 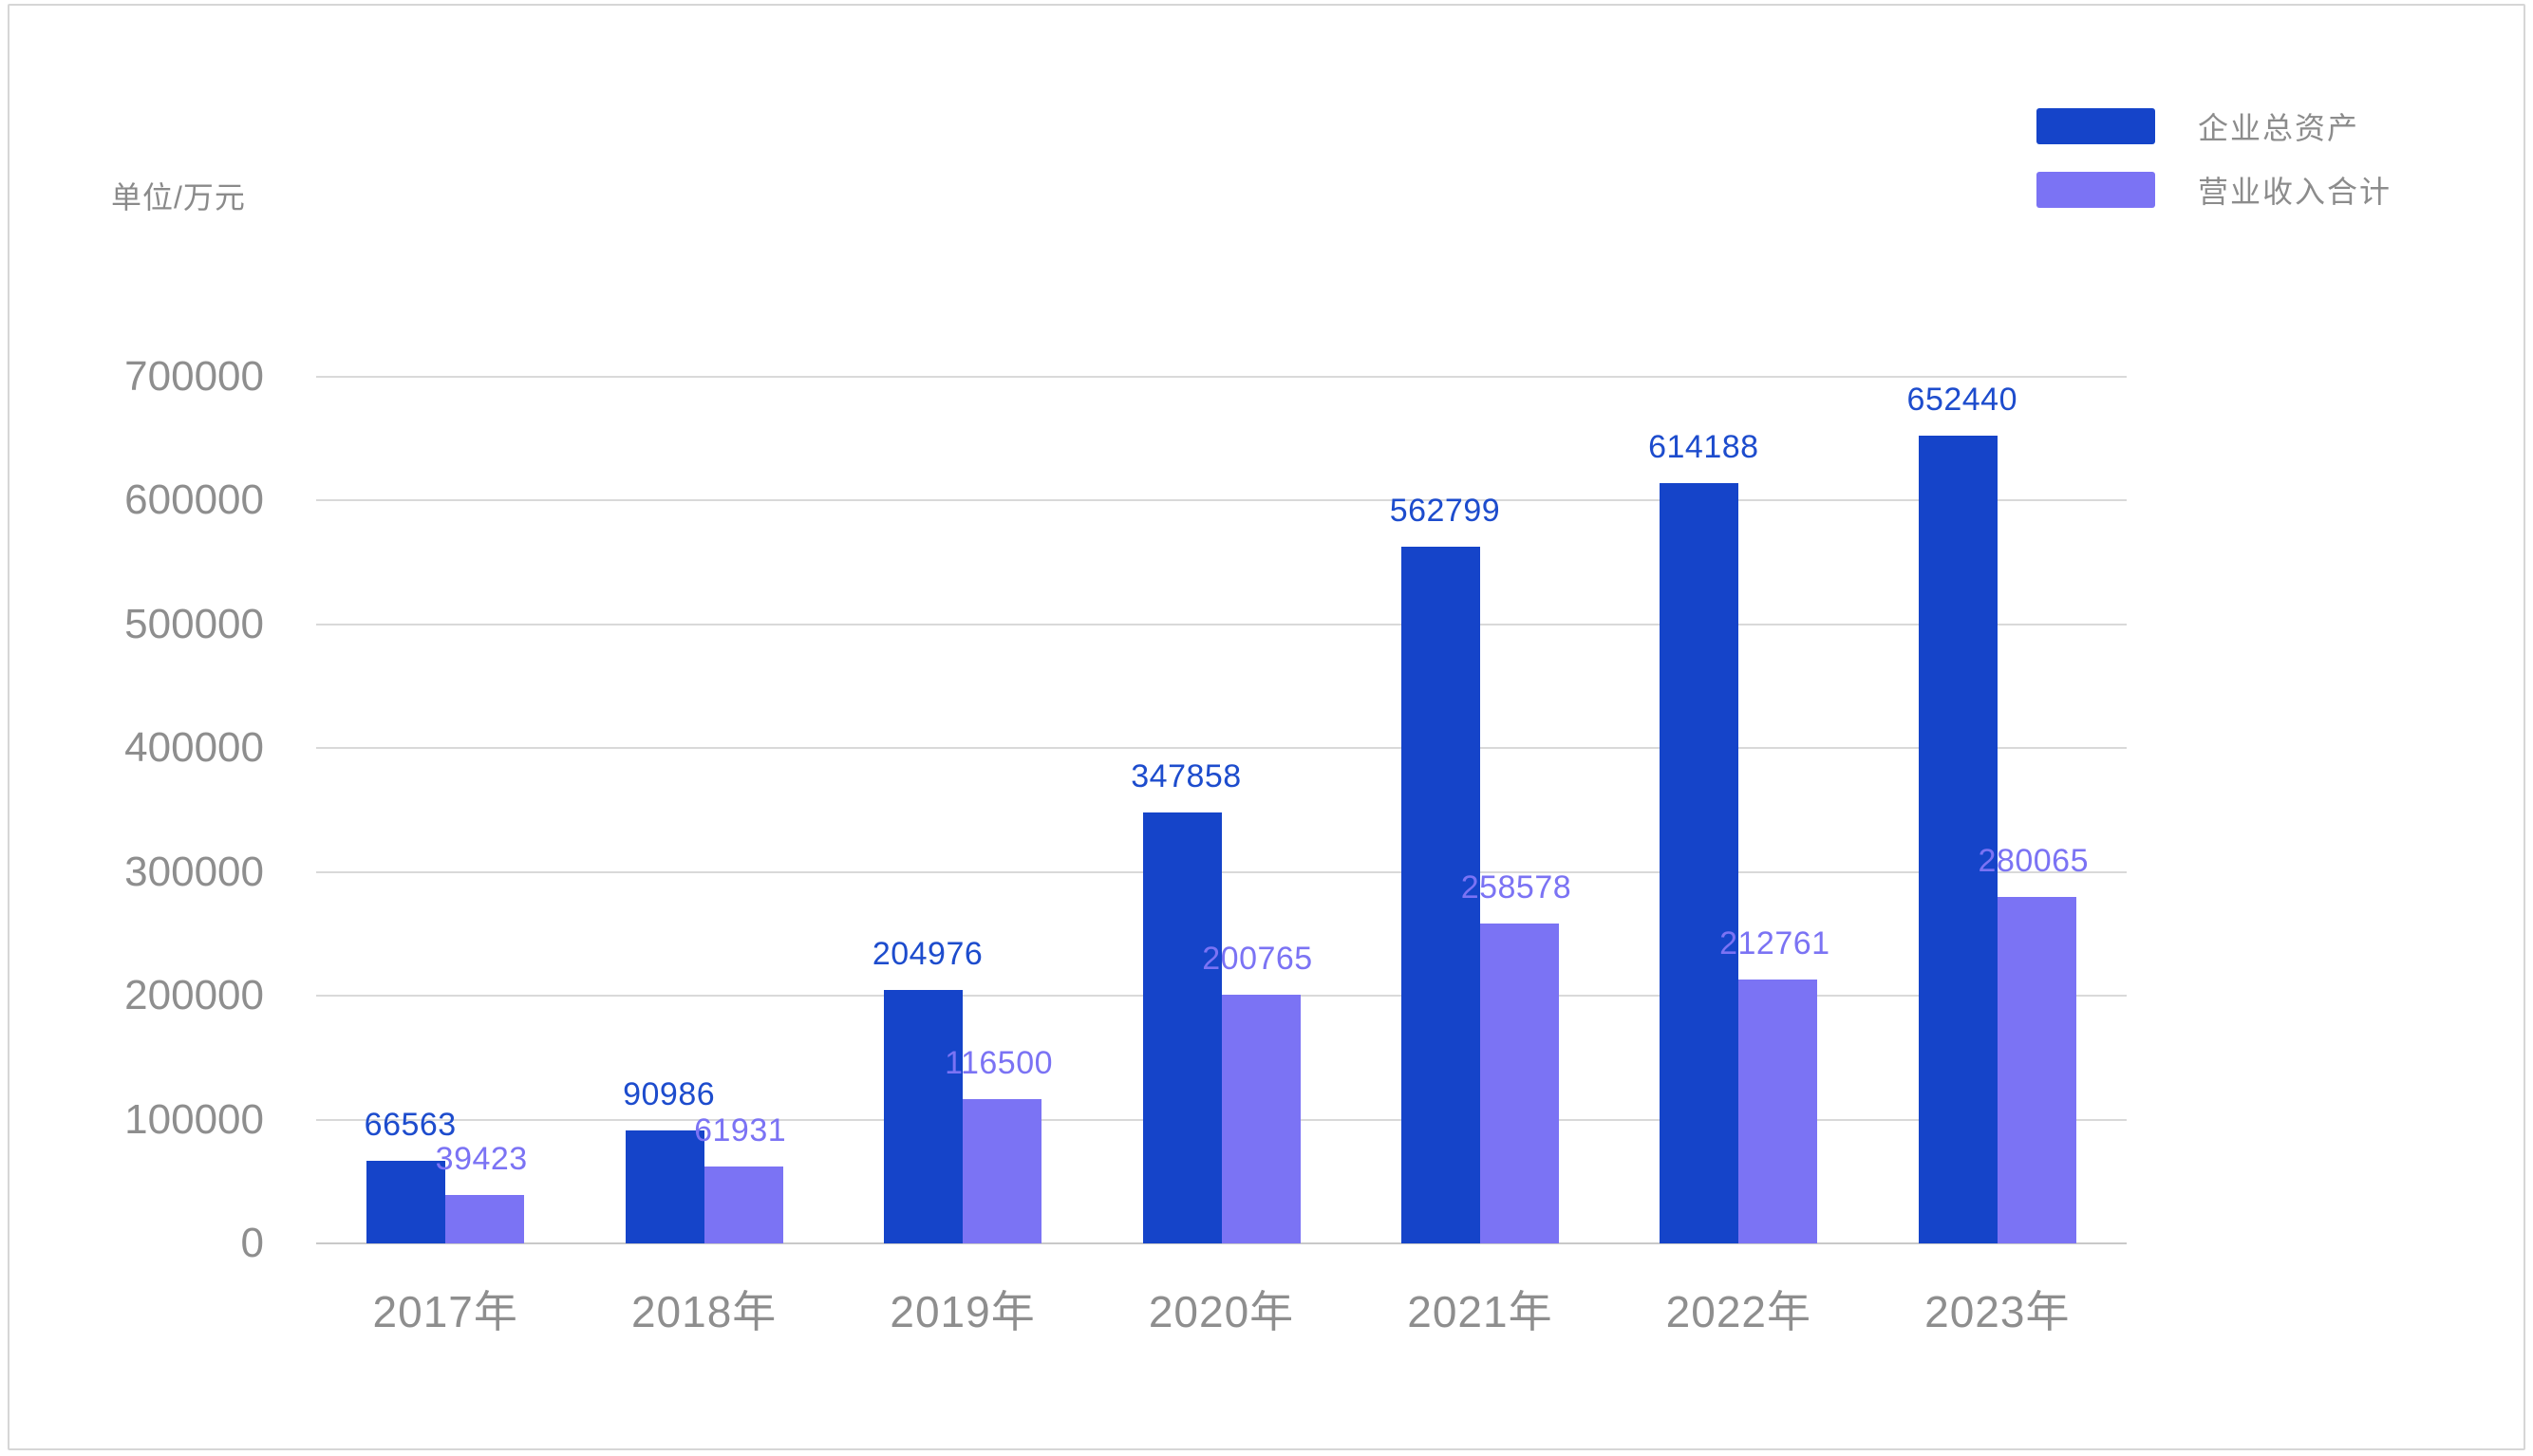 What do you see at coordinates (194, 377) in the screenshot?
I see `y-tick-label: 700000` at bounding box center [194, 377].